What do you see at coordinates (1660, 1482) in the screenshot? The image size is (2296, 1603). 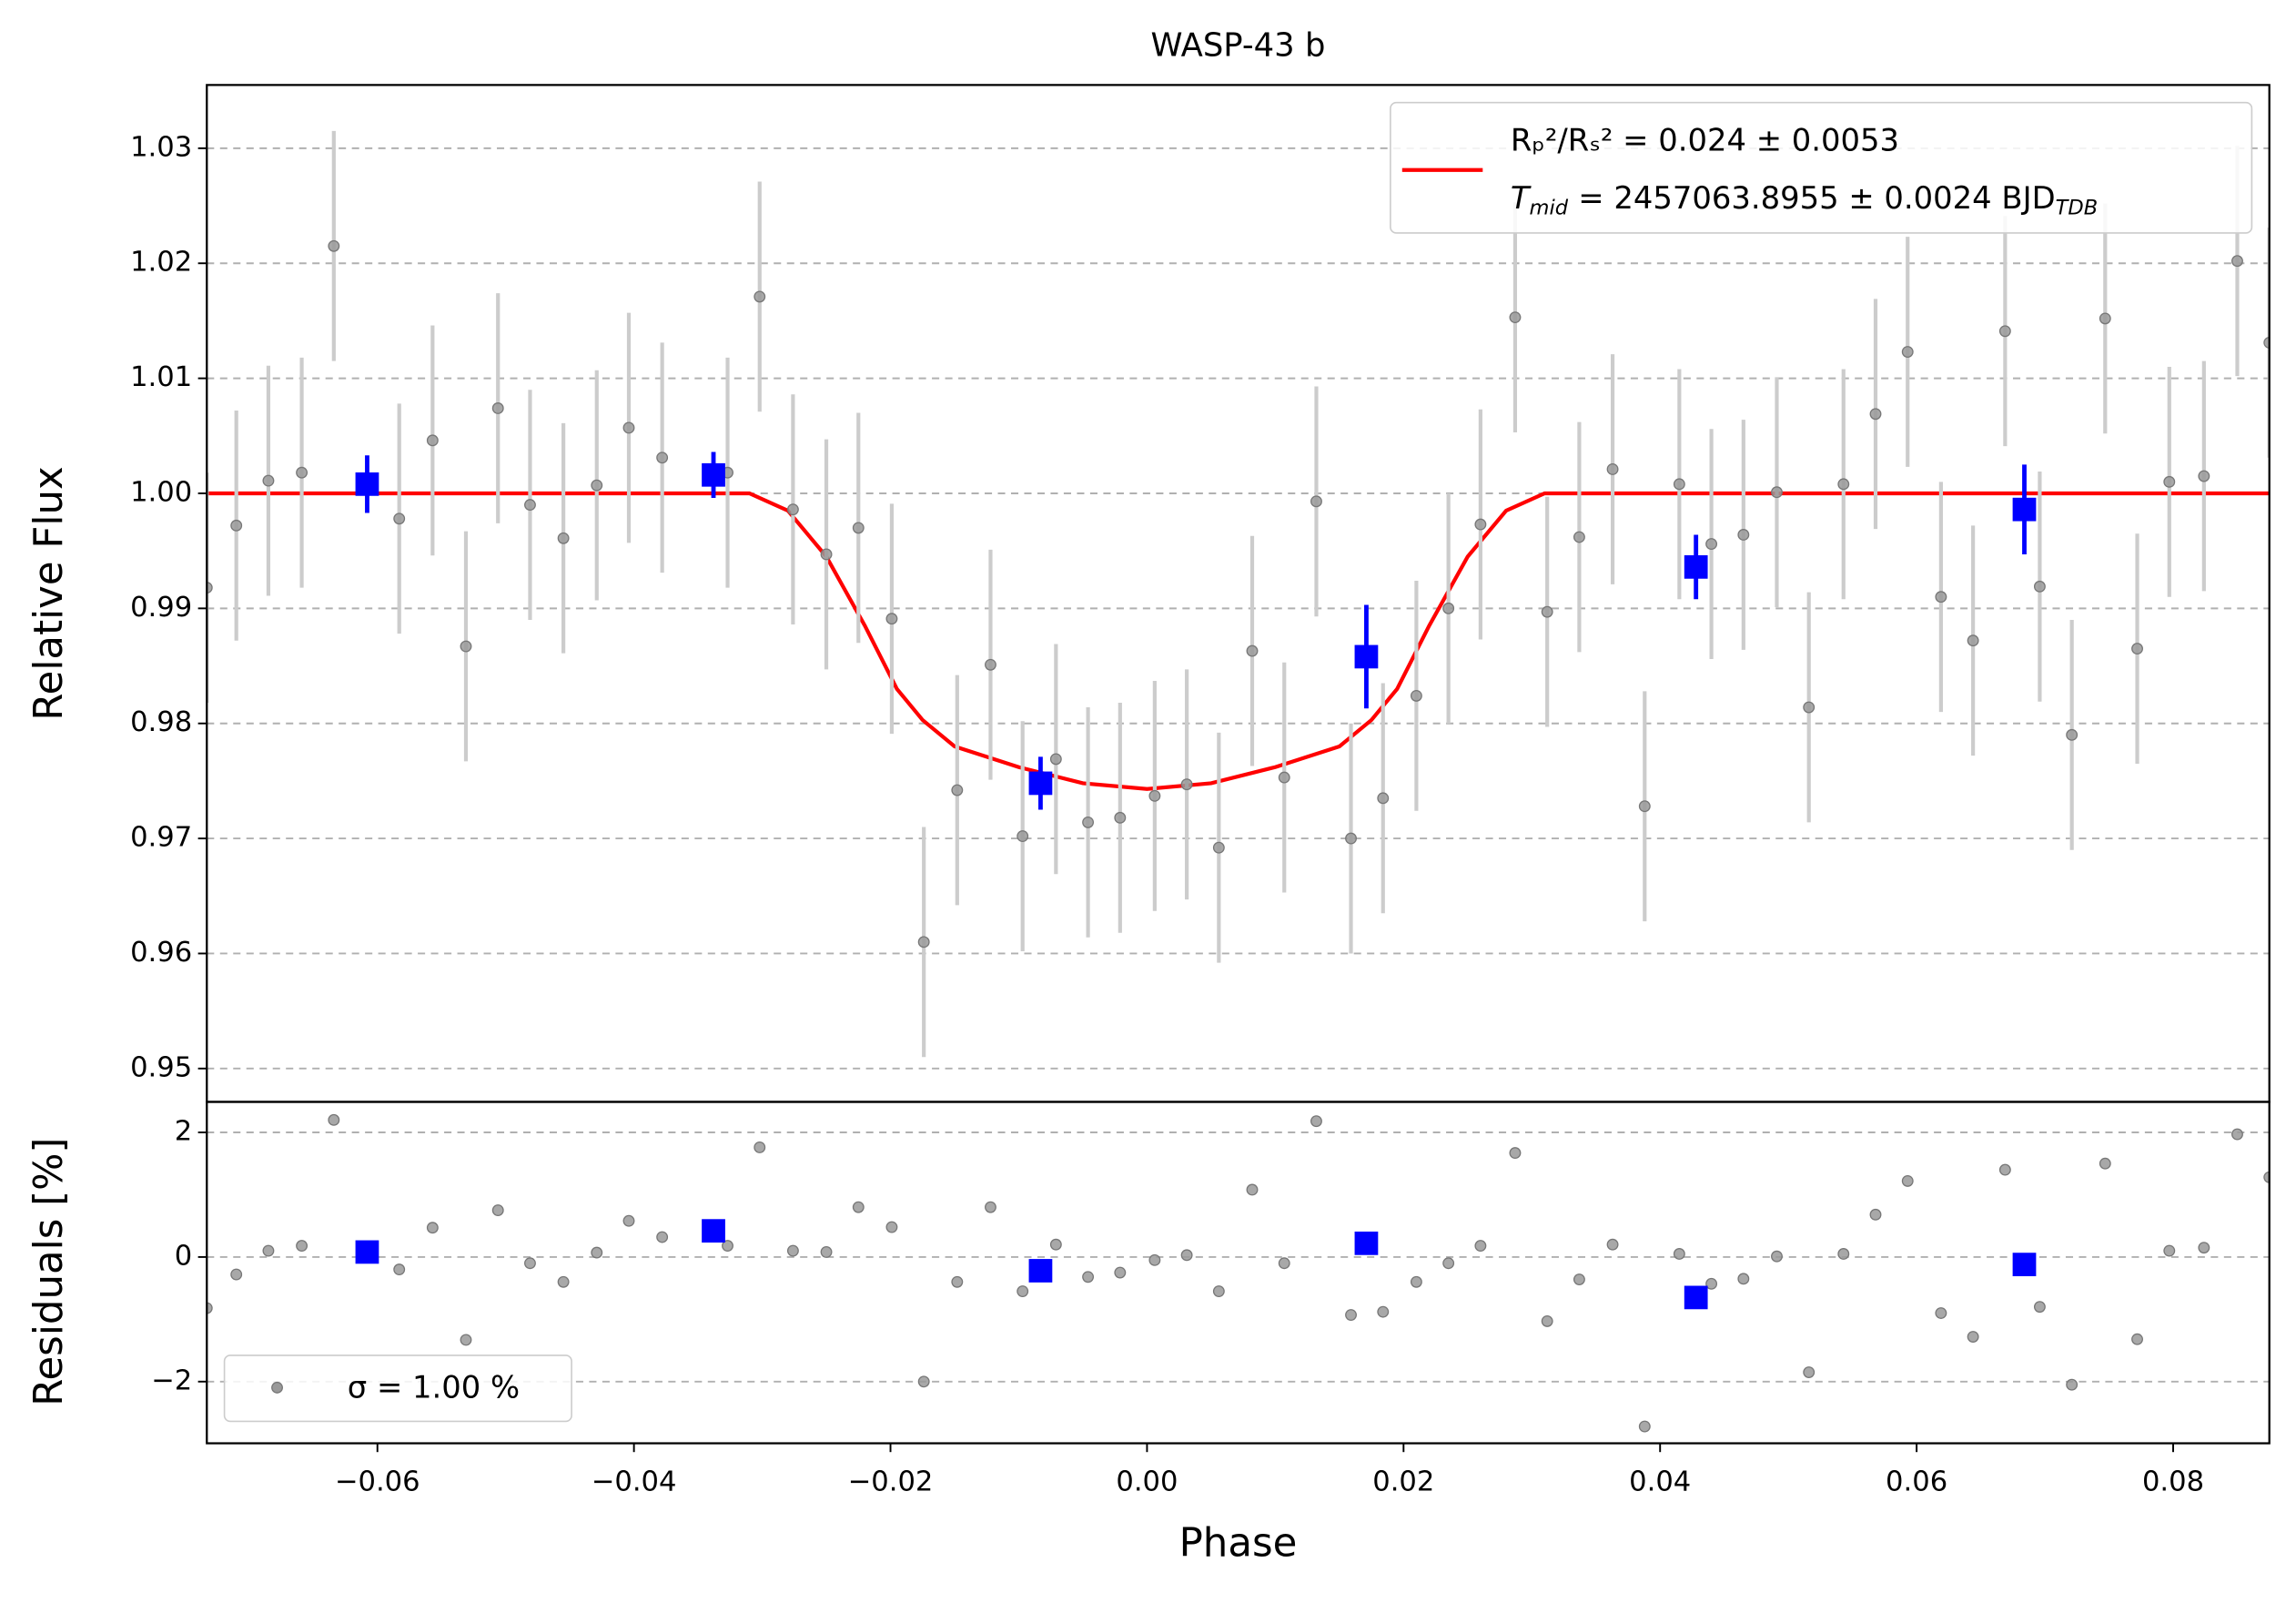 I see `x-tick-label: 0.04` at bounding box center [1660, 1482].